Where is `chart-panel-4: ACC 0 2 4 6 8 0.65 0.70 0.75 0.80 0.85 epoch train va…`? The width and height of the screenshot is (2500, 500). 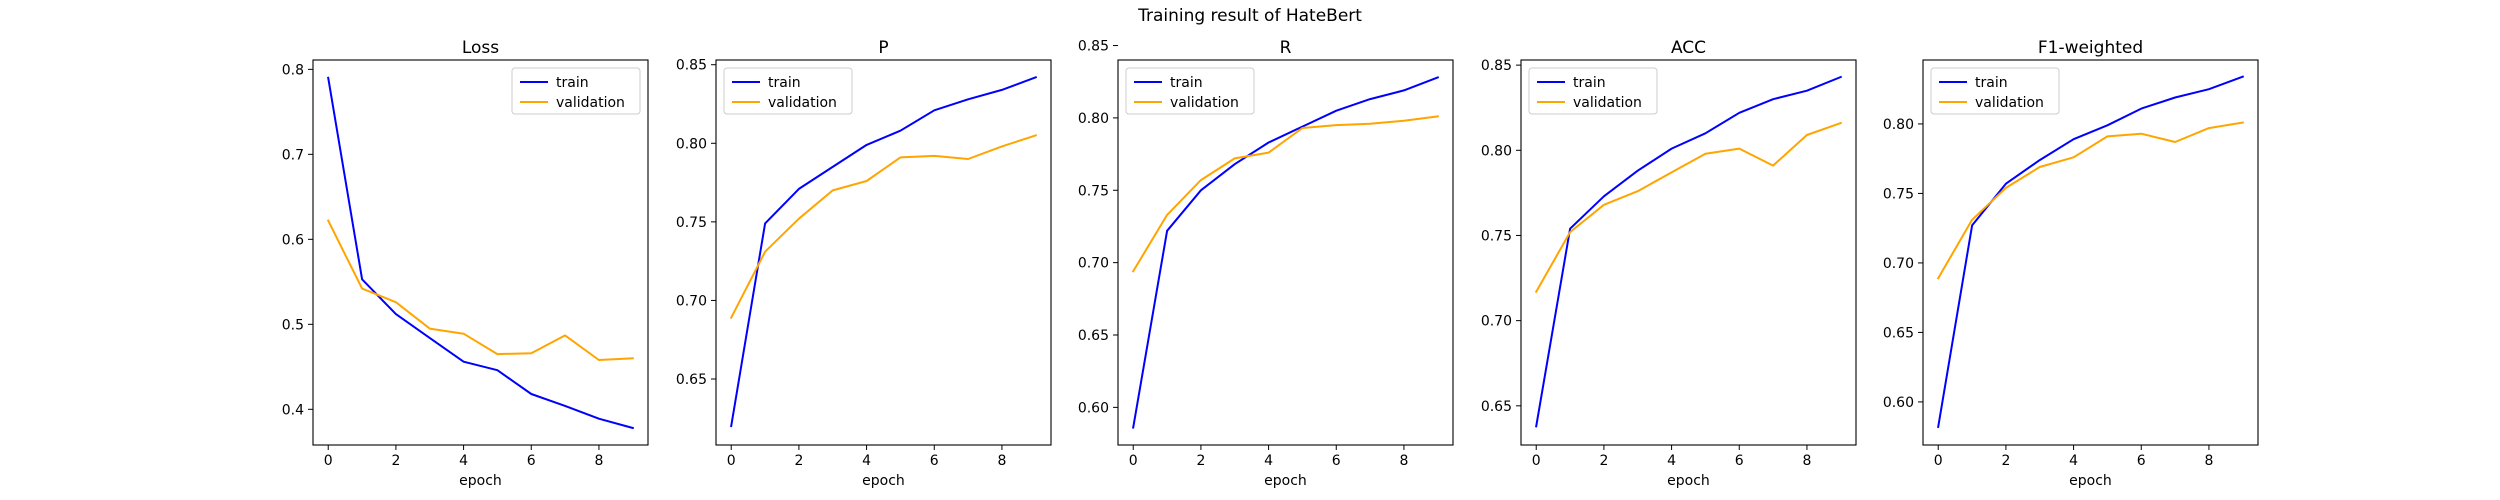
chart-panel-4: ACC 0 2 4 6 8 0.65 0.70 0.75 0.80 0.85 epoch train va… is located at coordinates (1669, 263).